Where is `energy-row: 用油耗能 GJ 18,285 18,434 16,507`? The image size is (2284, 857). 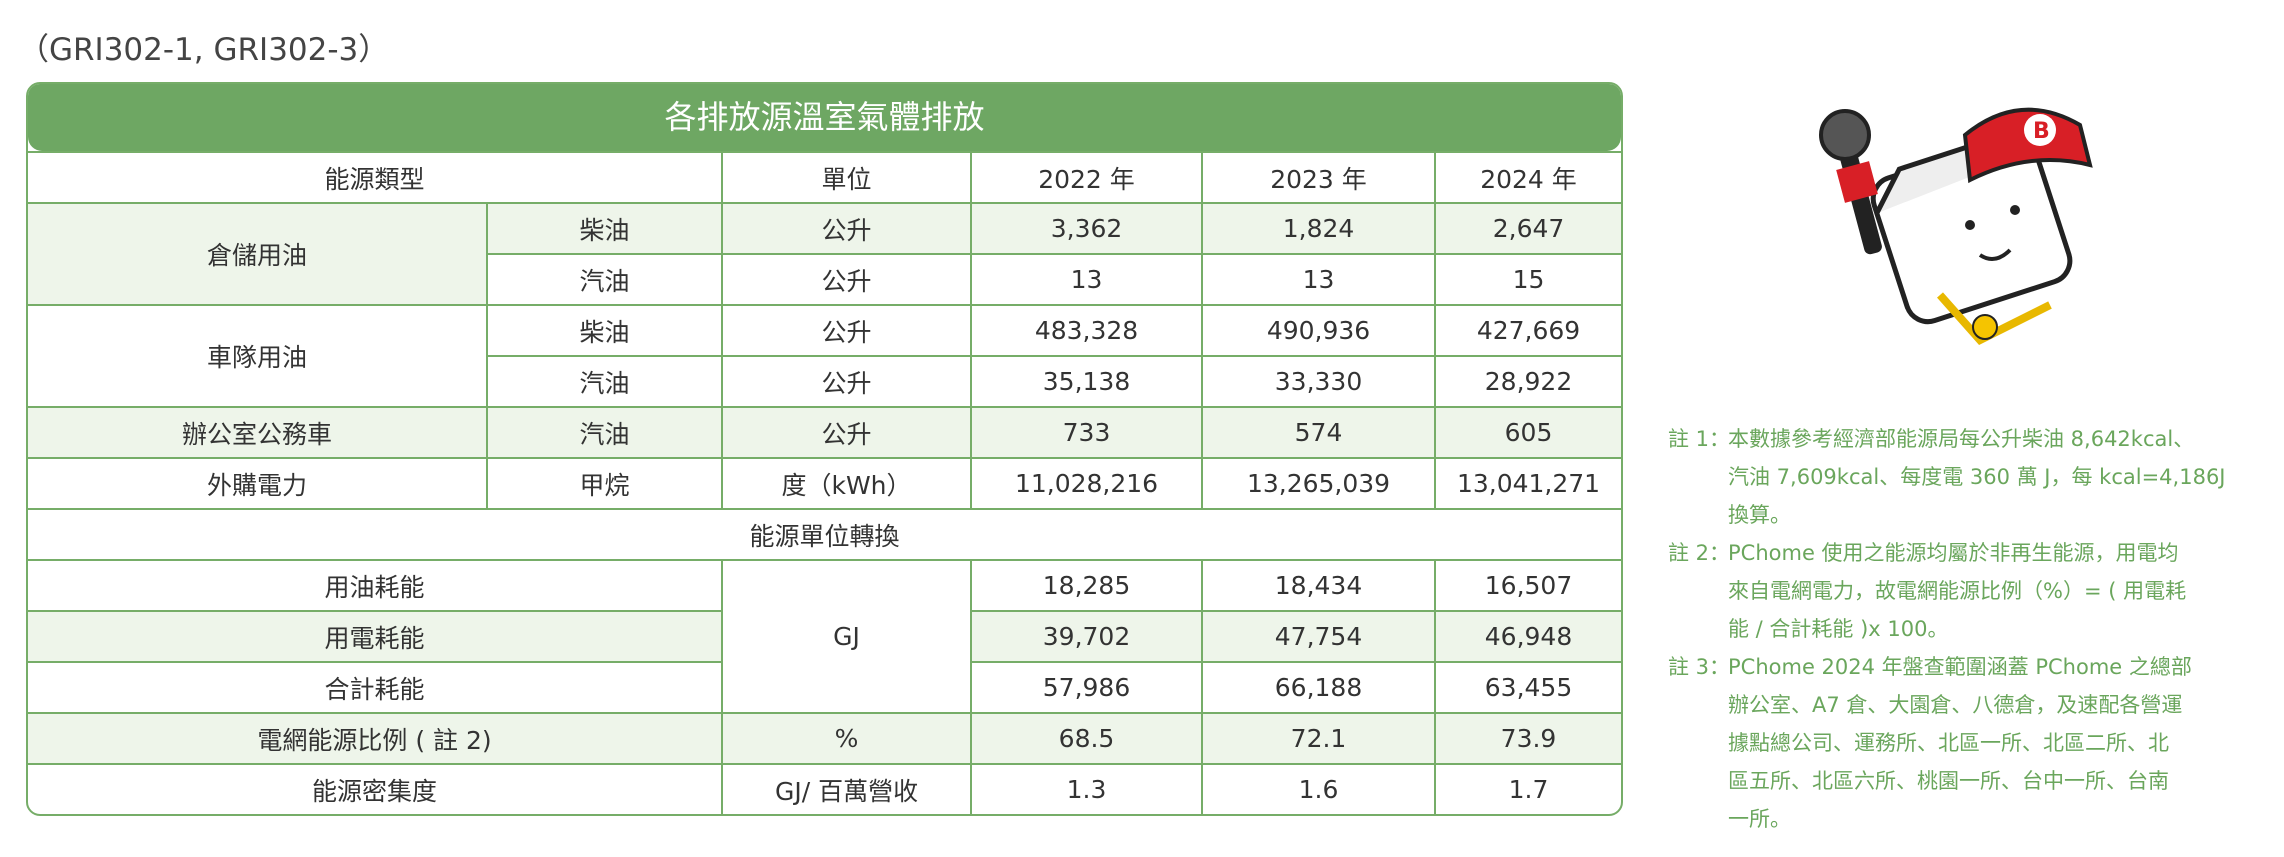 energy-row: 用油耗能 GJ 18,285 18,434 16,507 is located at coordinates (824, 636).